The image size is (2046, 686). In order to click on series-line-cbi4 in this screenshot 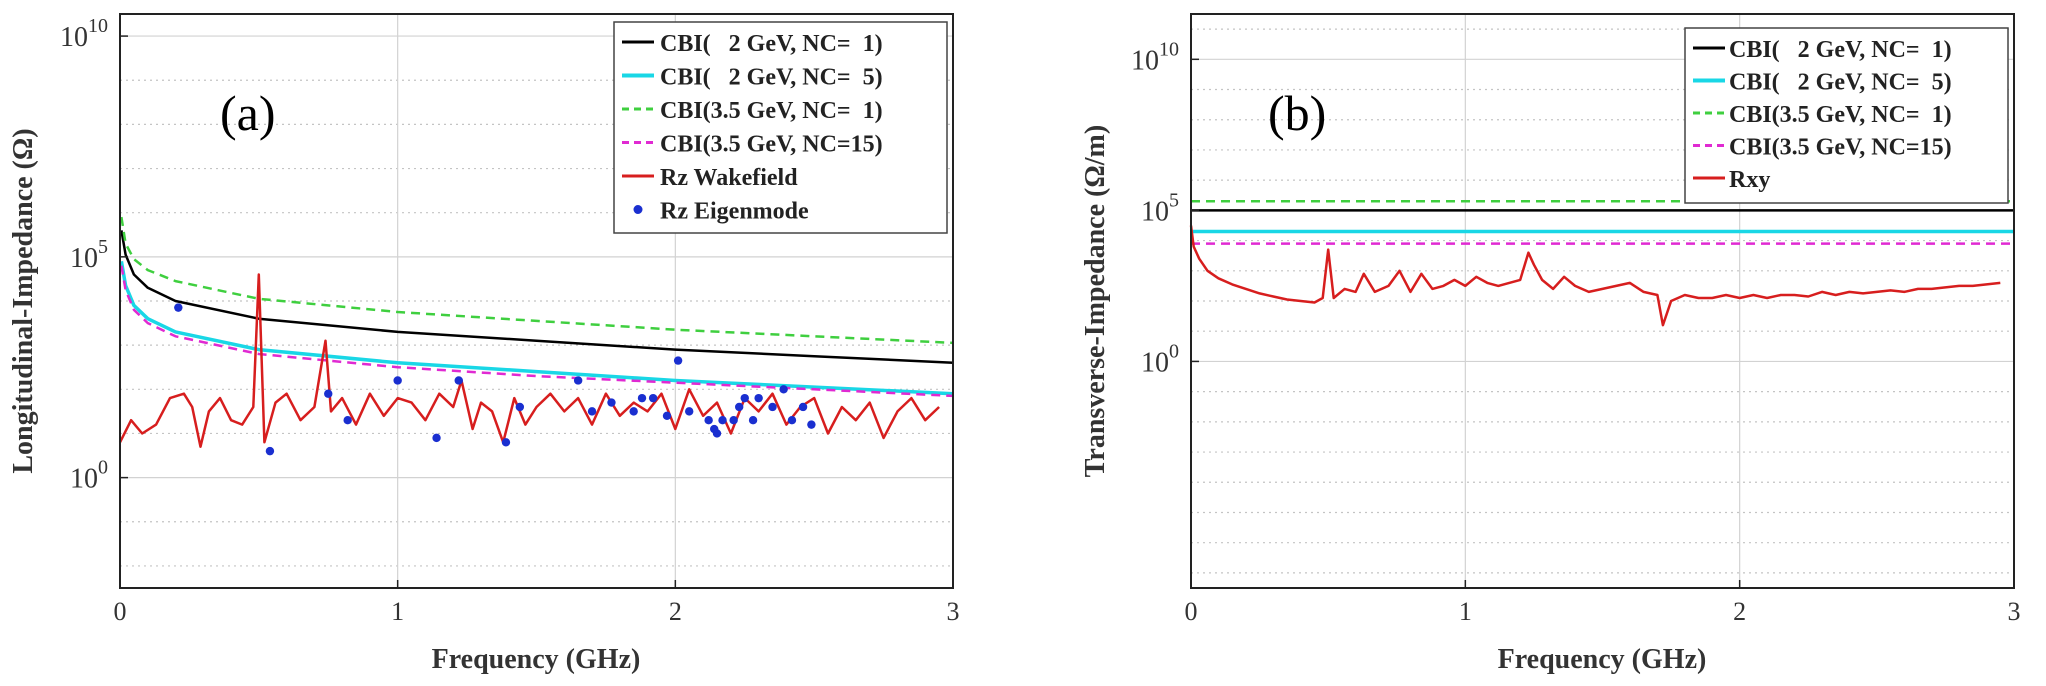, I will do `click(537, 331)`.